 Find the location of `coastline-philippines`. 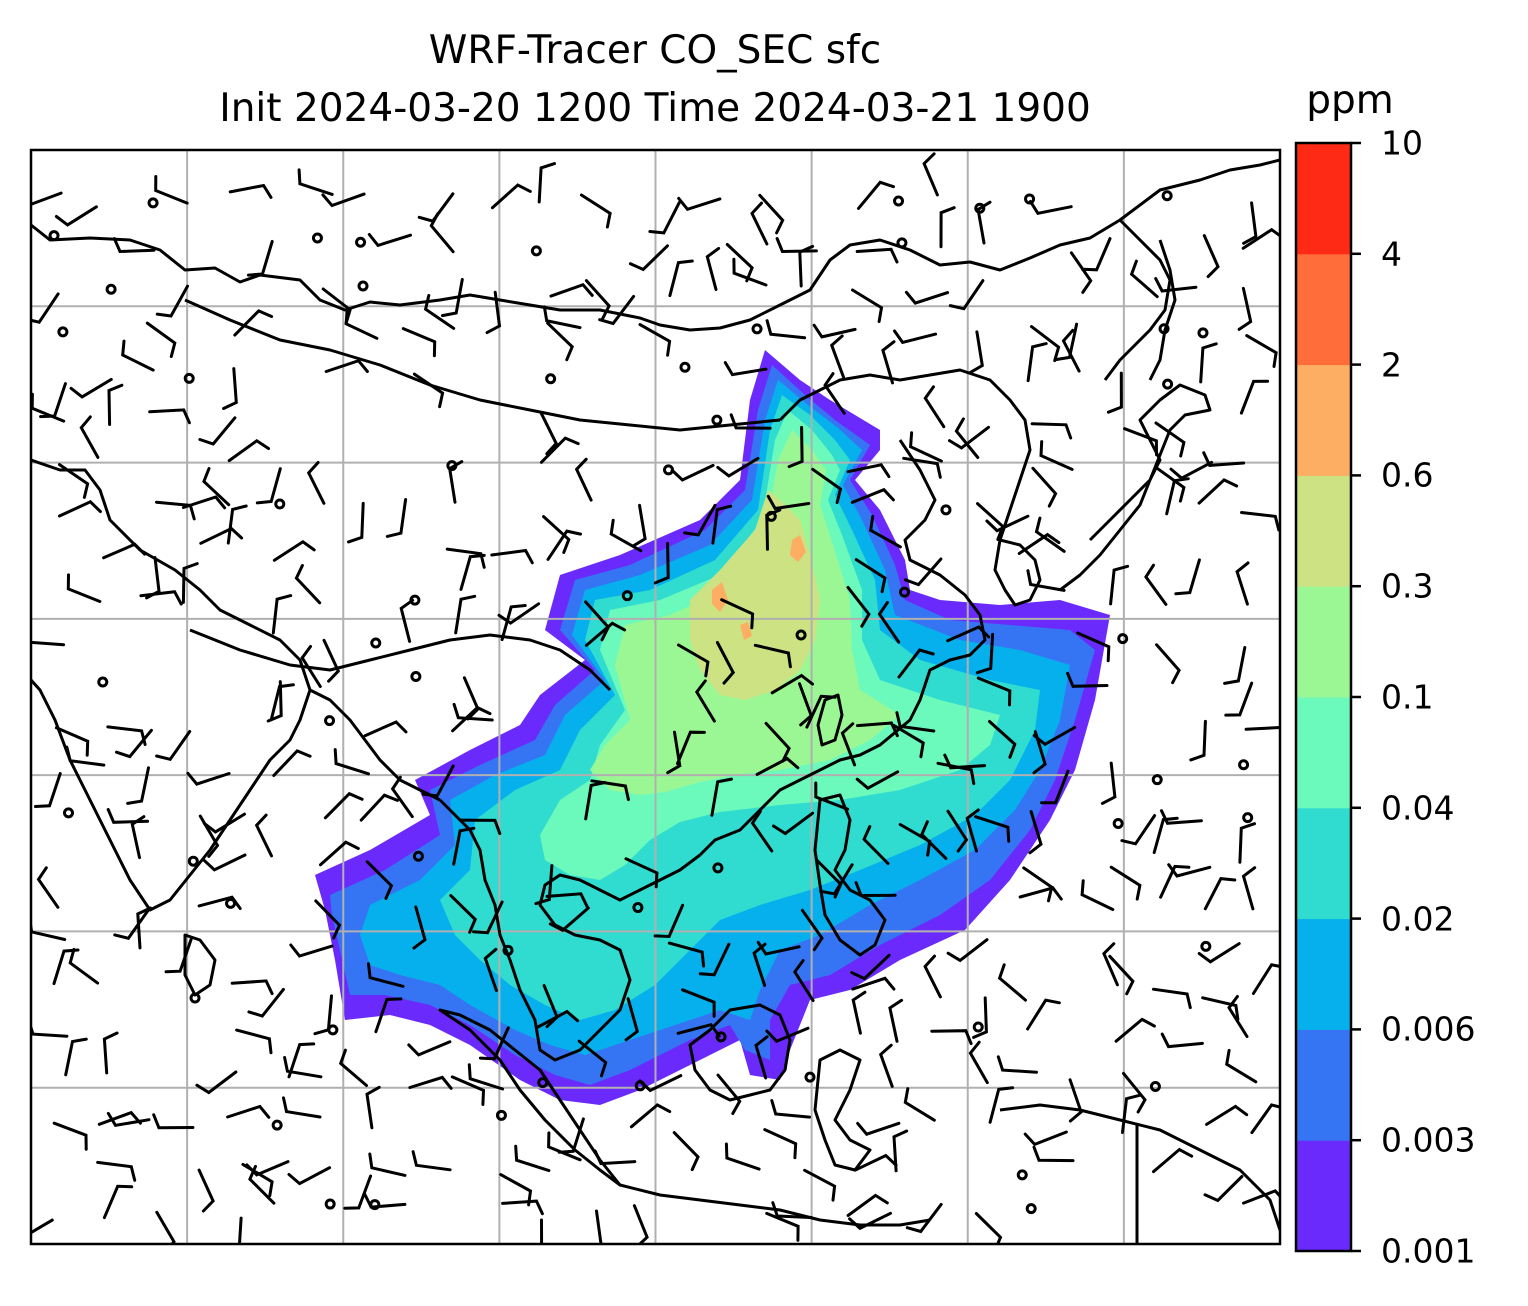

coastline-philippines is located at coordinates (850, 875).